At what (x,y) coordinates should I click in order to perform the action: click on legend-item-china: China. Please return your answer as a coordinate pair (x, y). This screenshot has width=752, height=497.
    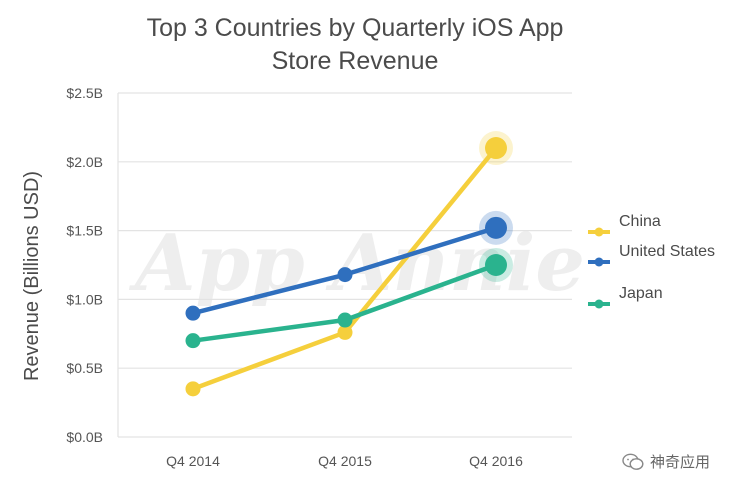
    Looking at the image, I should click on (624, 225).